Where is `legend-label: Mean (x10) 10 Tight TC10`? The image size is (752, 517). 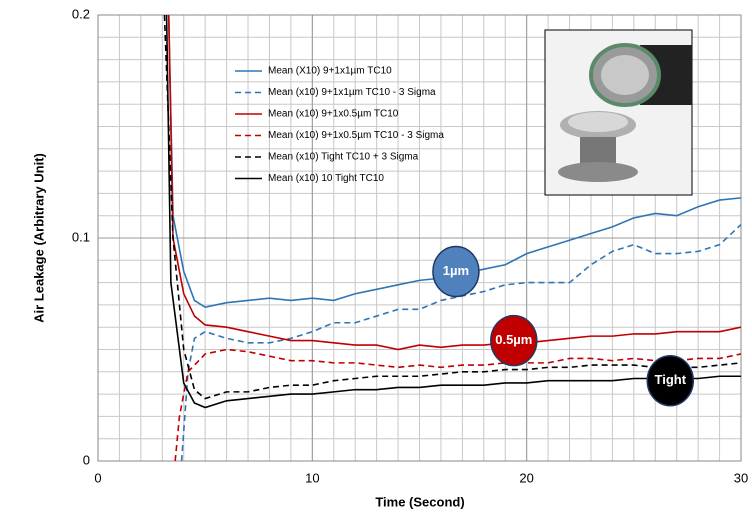 legend-label: Mean (x10) 10 Tight TC10 is located at coordinates (326, 178).